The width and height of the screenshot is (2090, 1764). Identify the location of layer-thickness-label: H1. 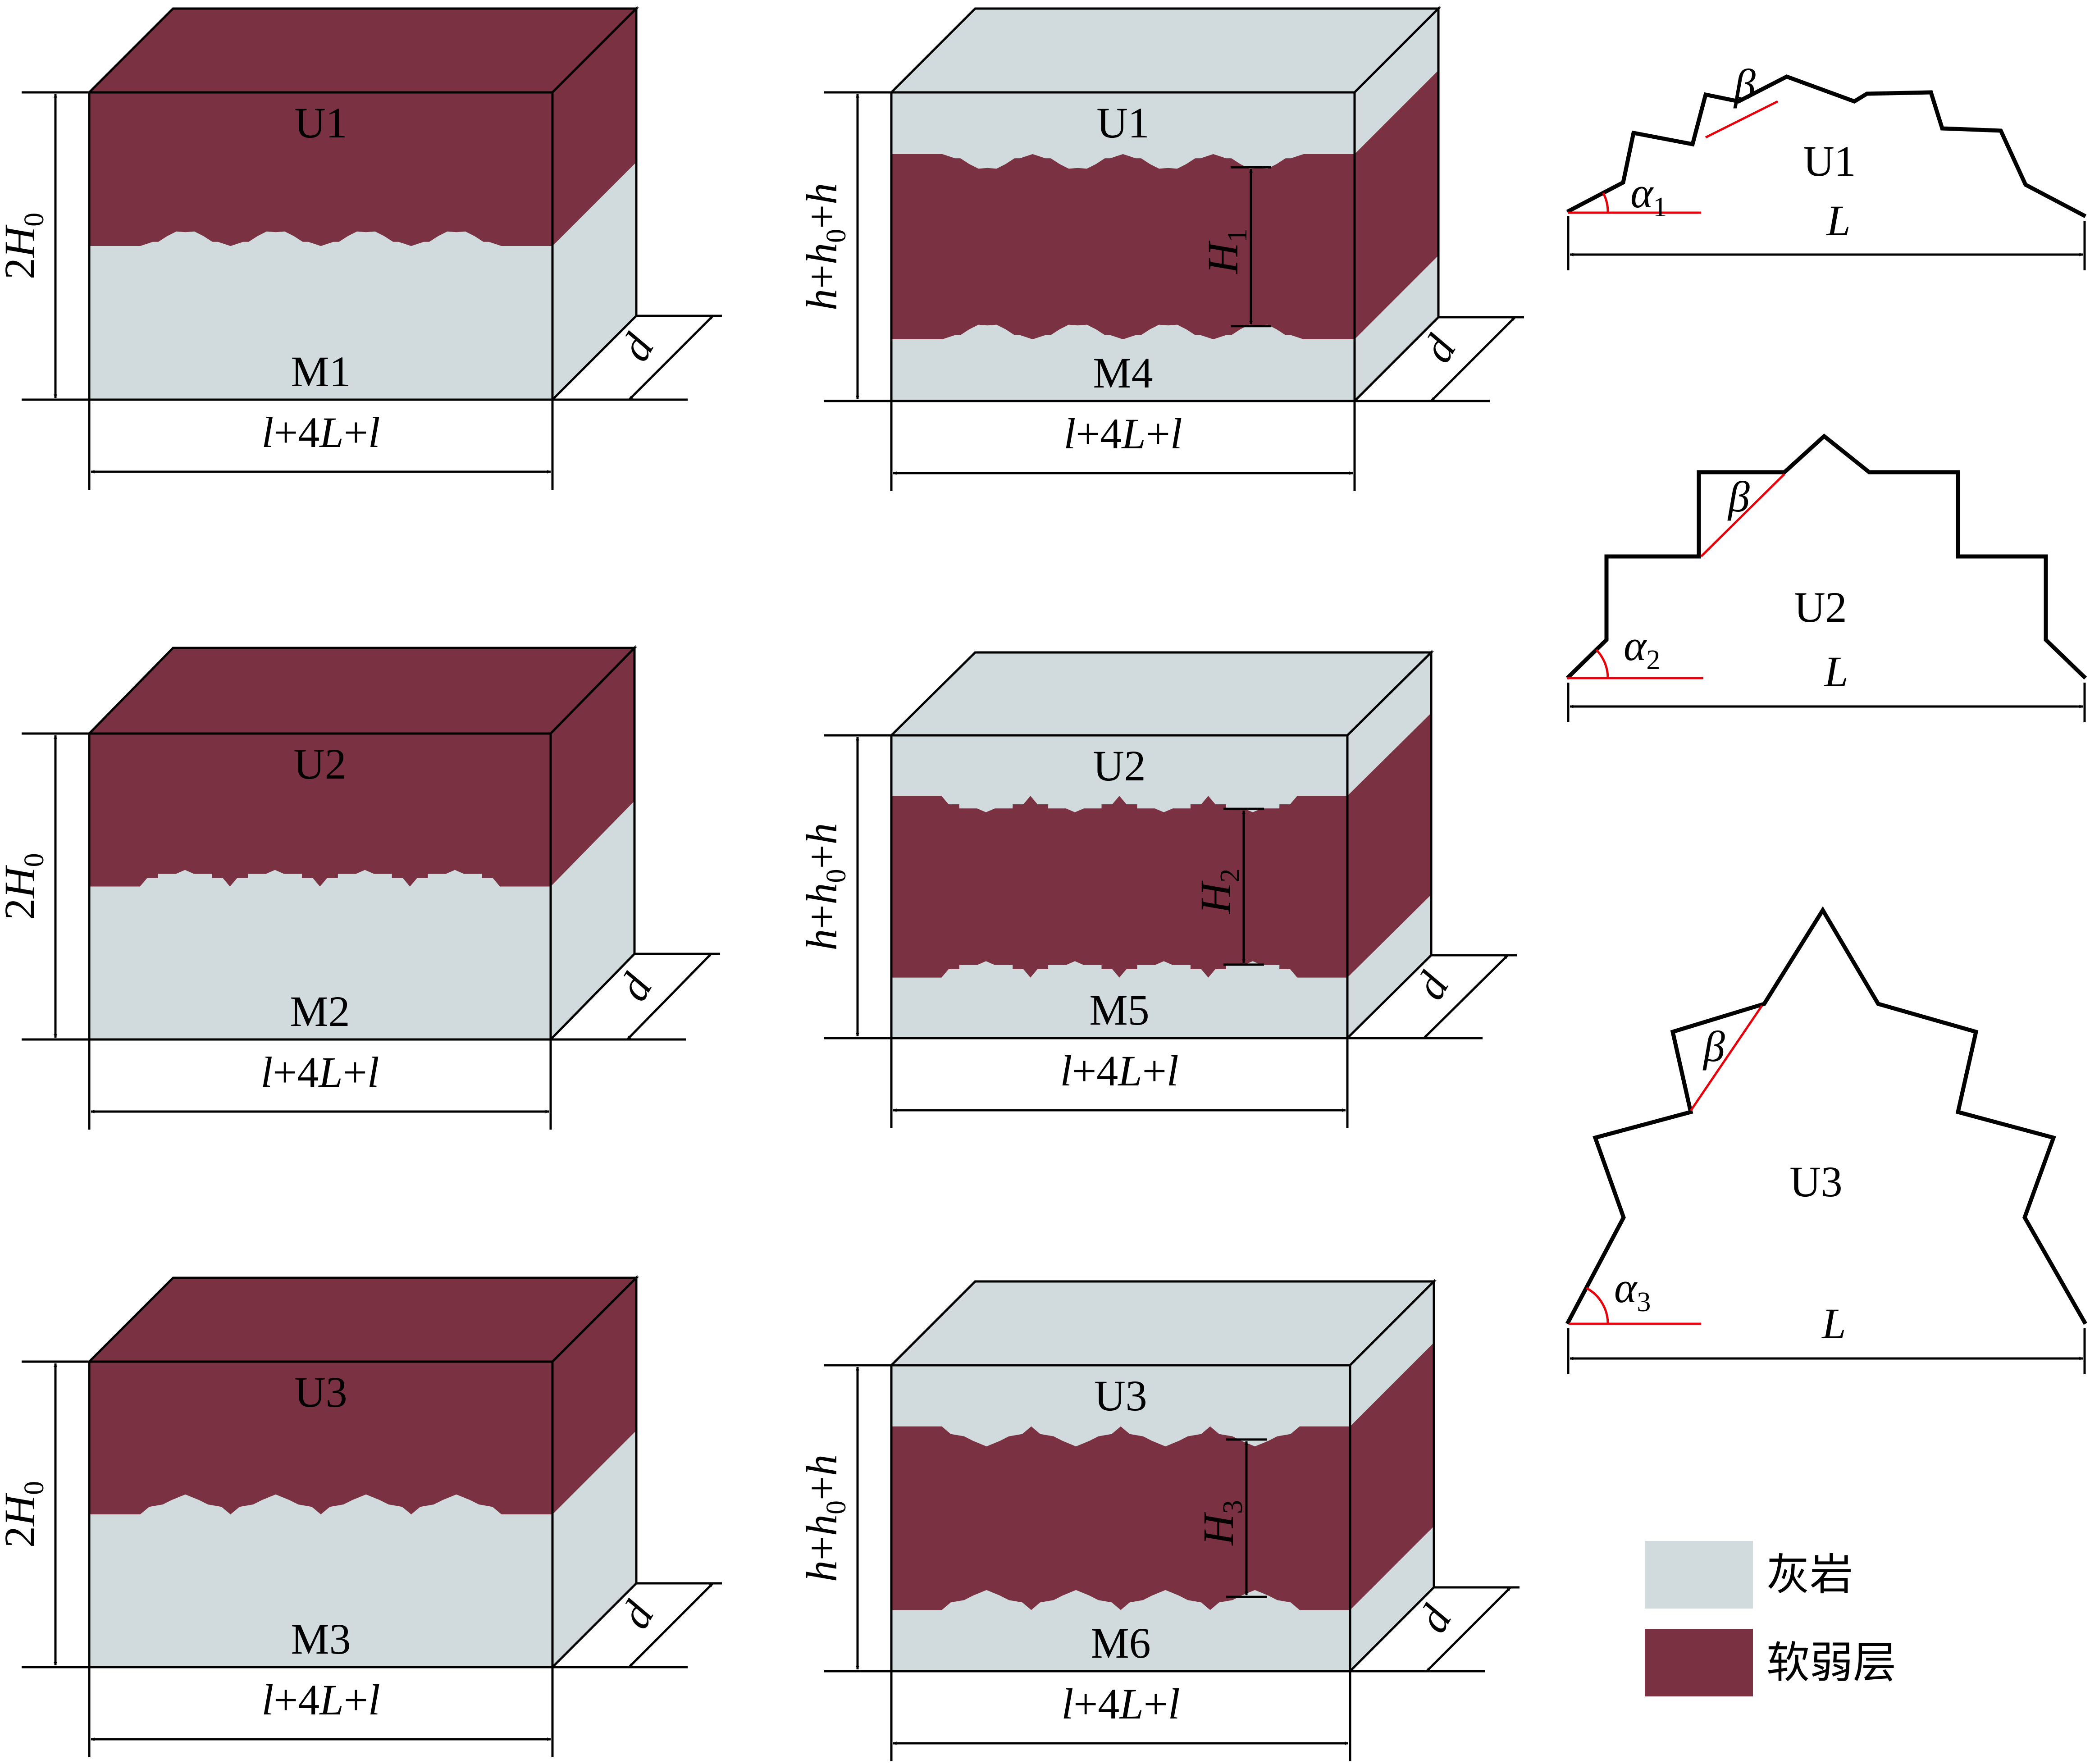
(1226, 251).